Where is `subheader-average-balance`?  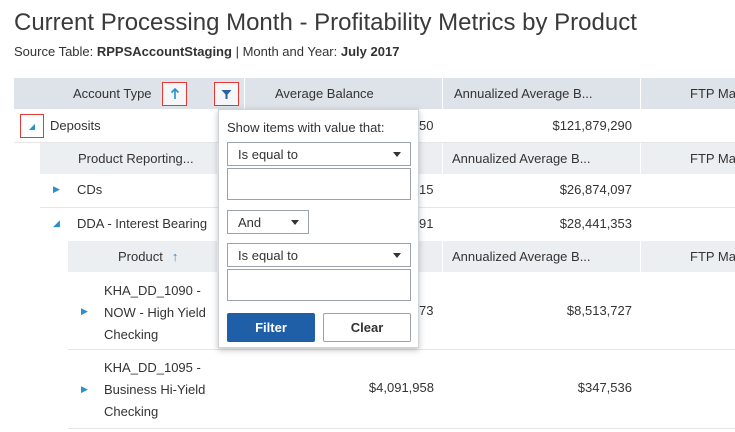
subheader-average-balance is located at coordinates (431, 158).